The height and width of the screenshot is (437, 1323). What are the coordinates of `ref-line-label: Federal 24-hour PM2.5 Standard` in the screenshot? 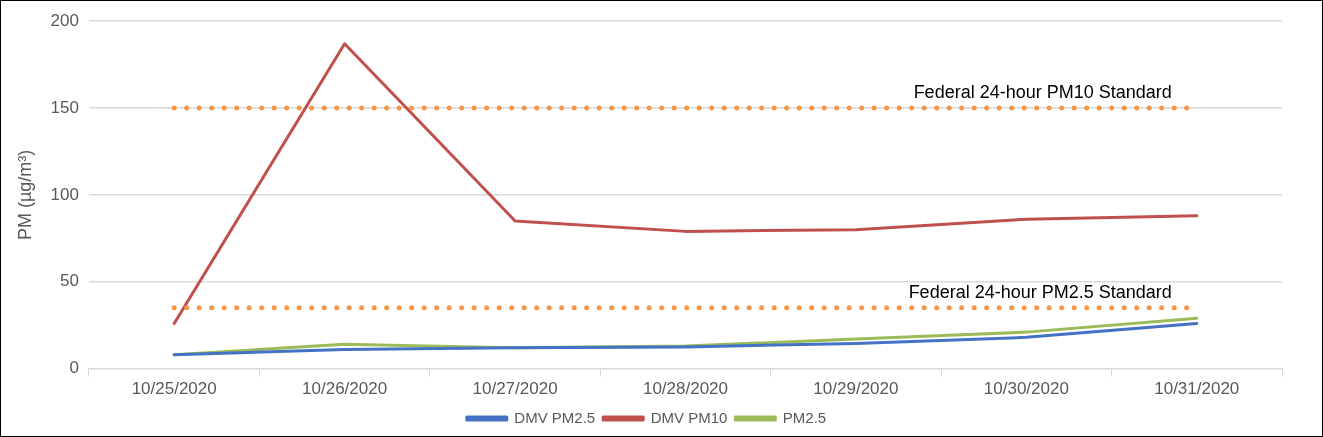 It's located at (1040, 291).